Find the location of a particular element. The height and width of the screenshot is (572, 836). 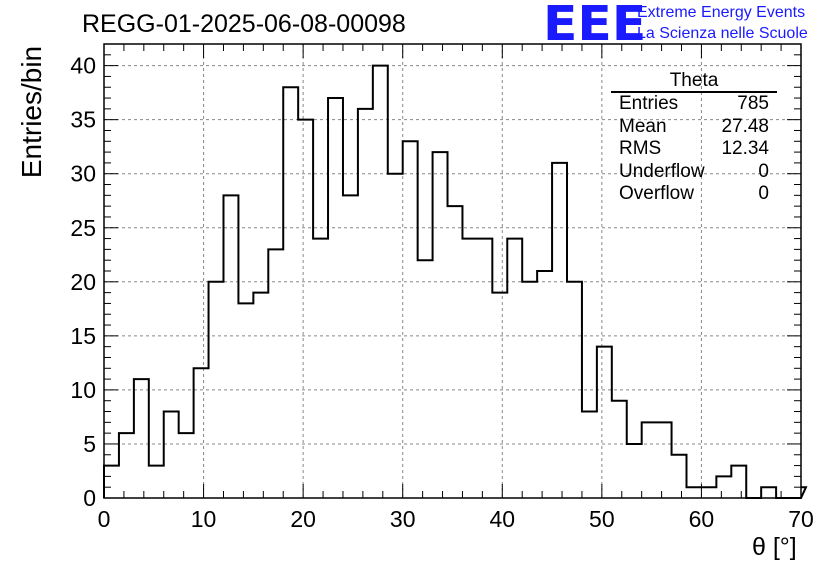

x-tick-label: 10 is located at coordinates (204, 519).